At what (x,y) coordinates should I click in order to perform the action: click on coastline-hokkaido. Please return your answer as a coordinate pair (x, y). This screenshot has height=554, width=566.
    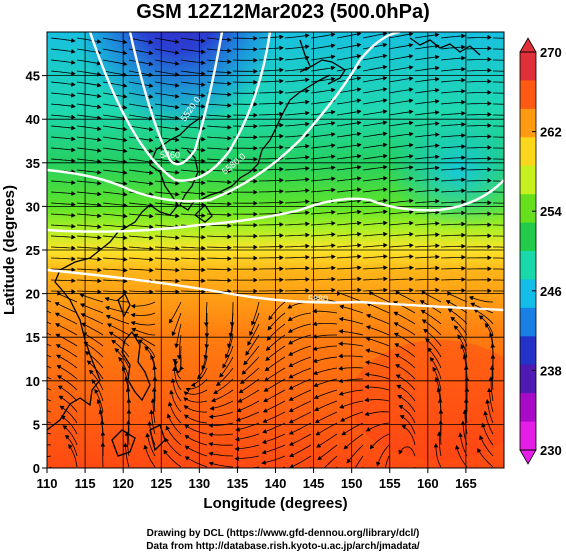
    Looking at the image, I should click on (322, 72).